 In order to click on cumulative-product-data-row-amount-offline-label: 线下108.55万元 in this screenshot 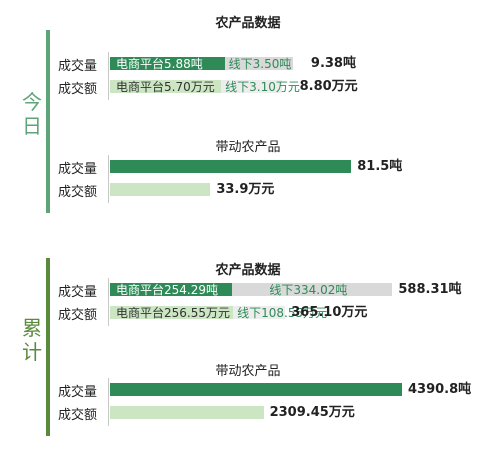, I will do `click(282, 312)`.